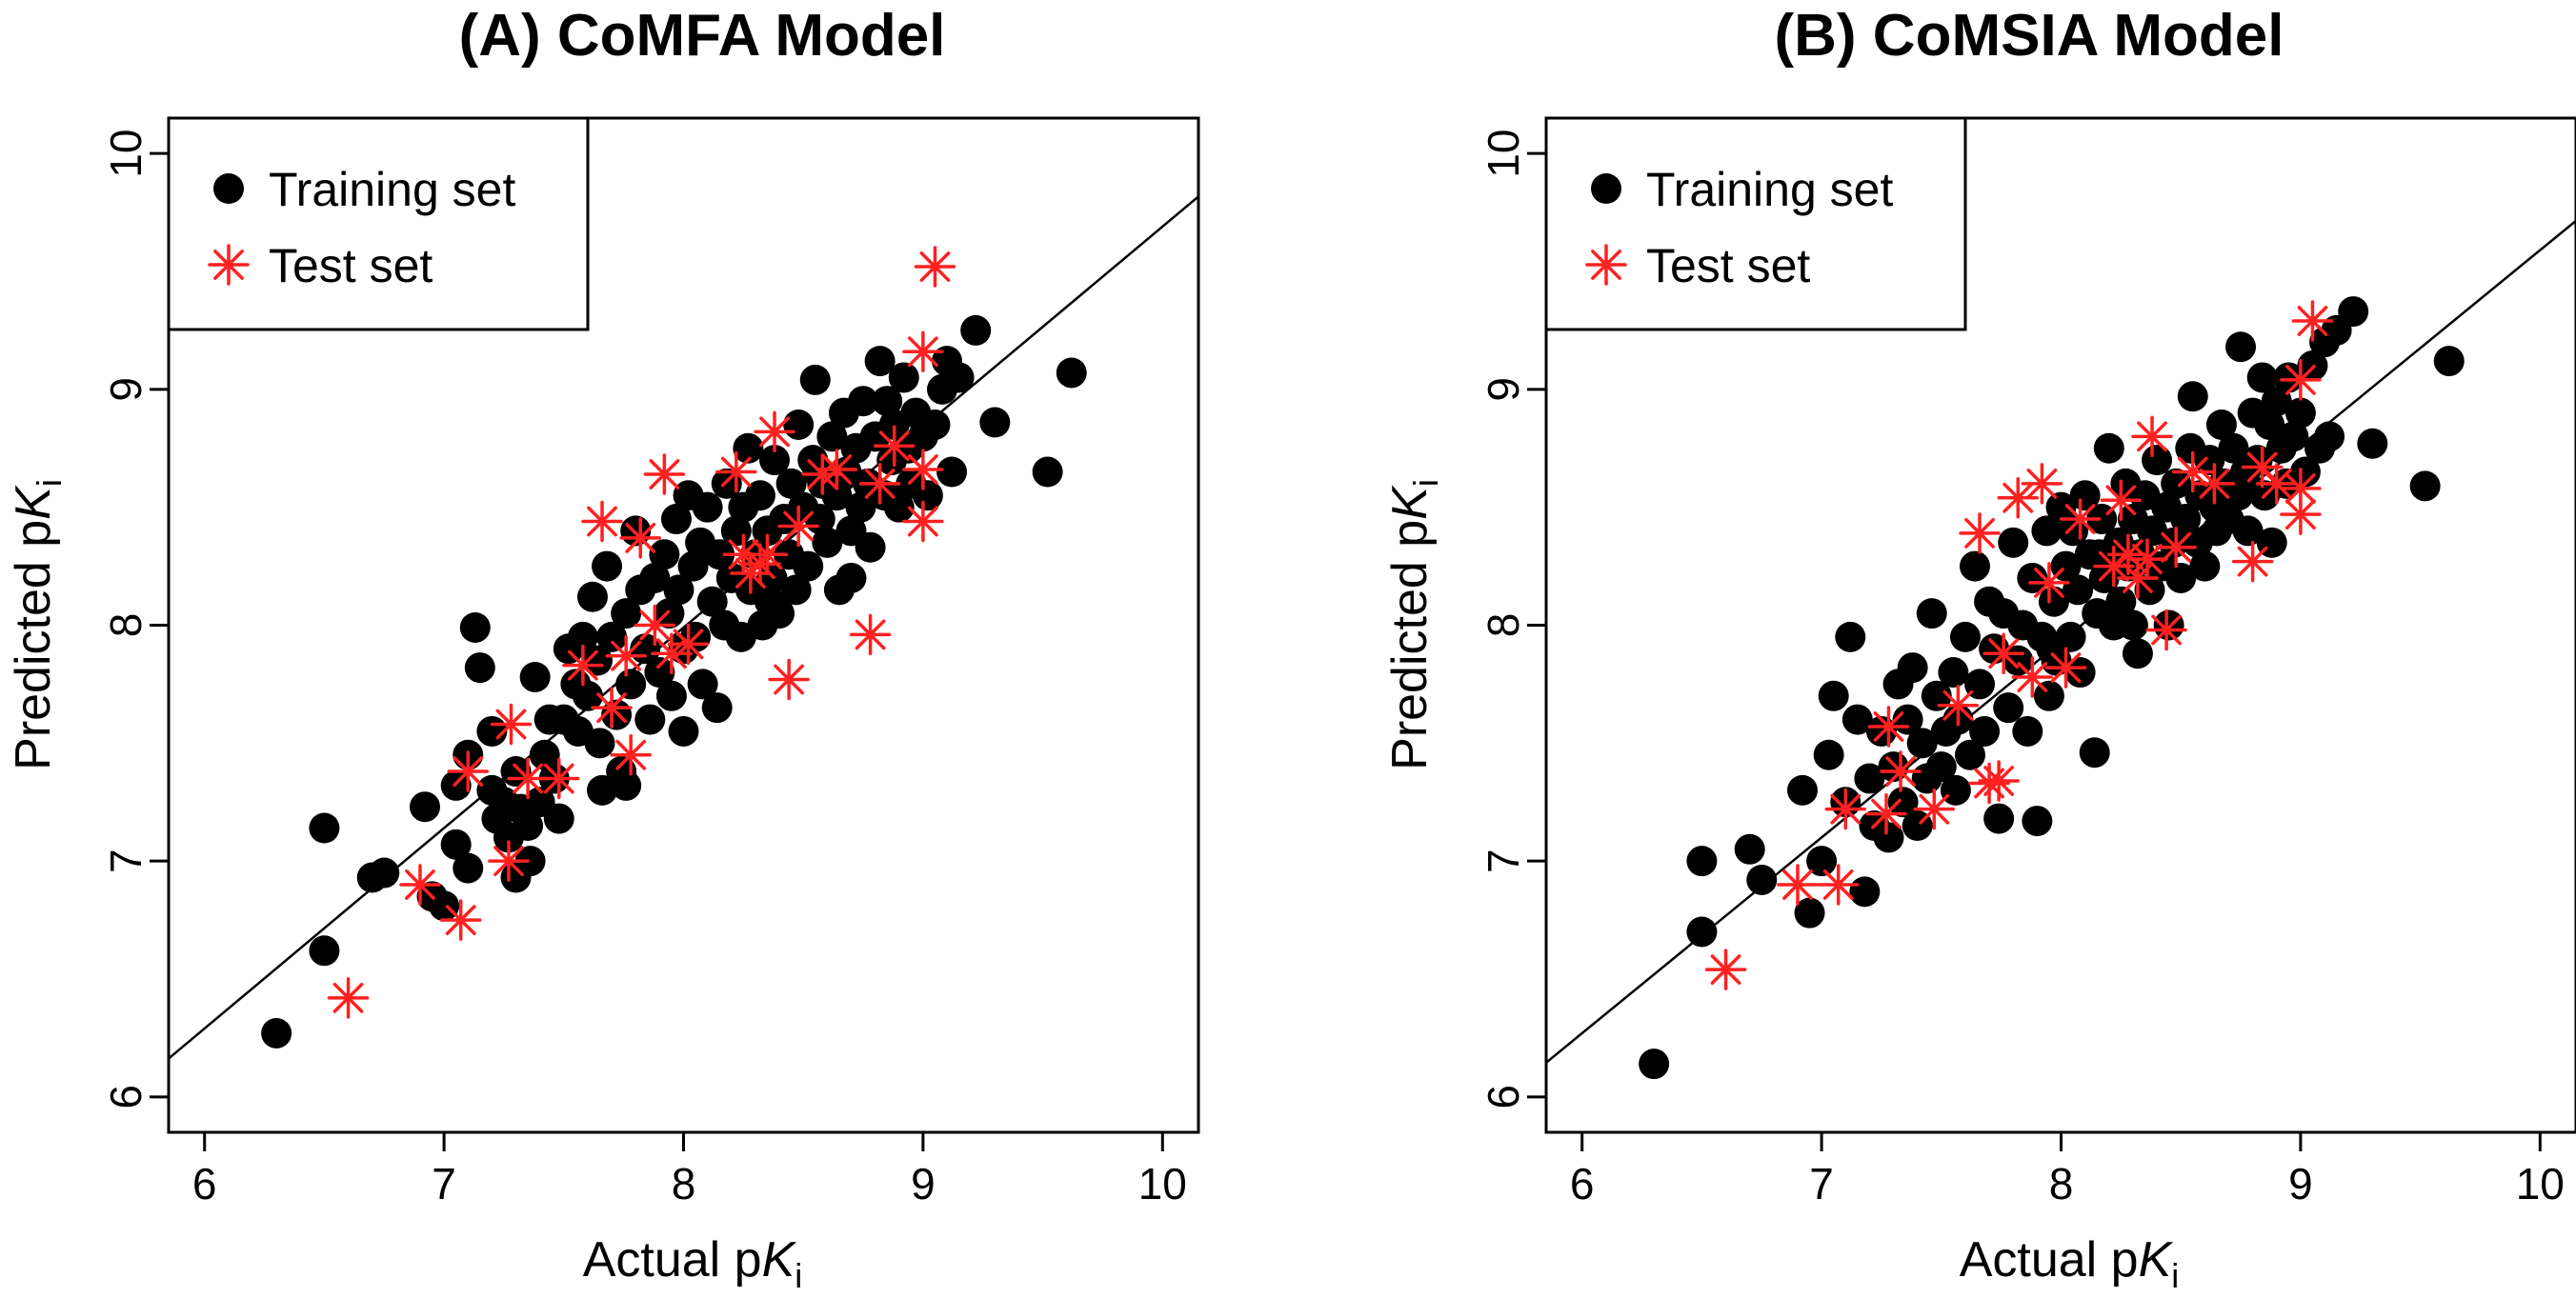 The image size is (2576, 1298). Describe the element at coordinates (126, 390) in the screenshot. I see `y-tick-label: 9` at that location.